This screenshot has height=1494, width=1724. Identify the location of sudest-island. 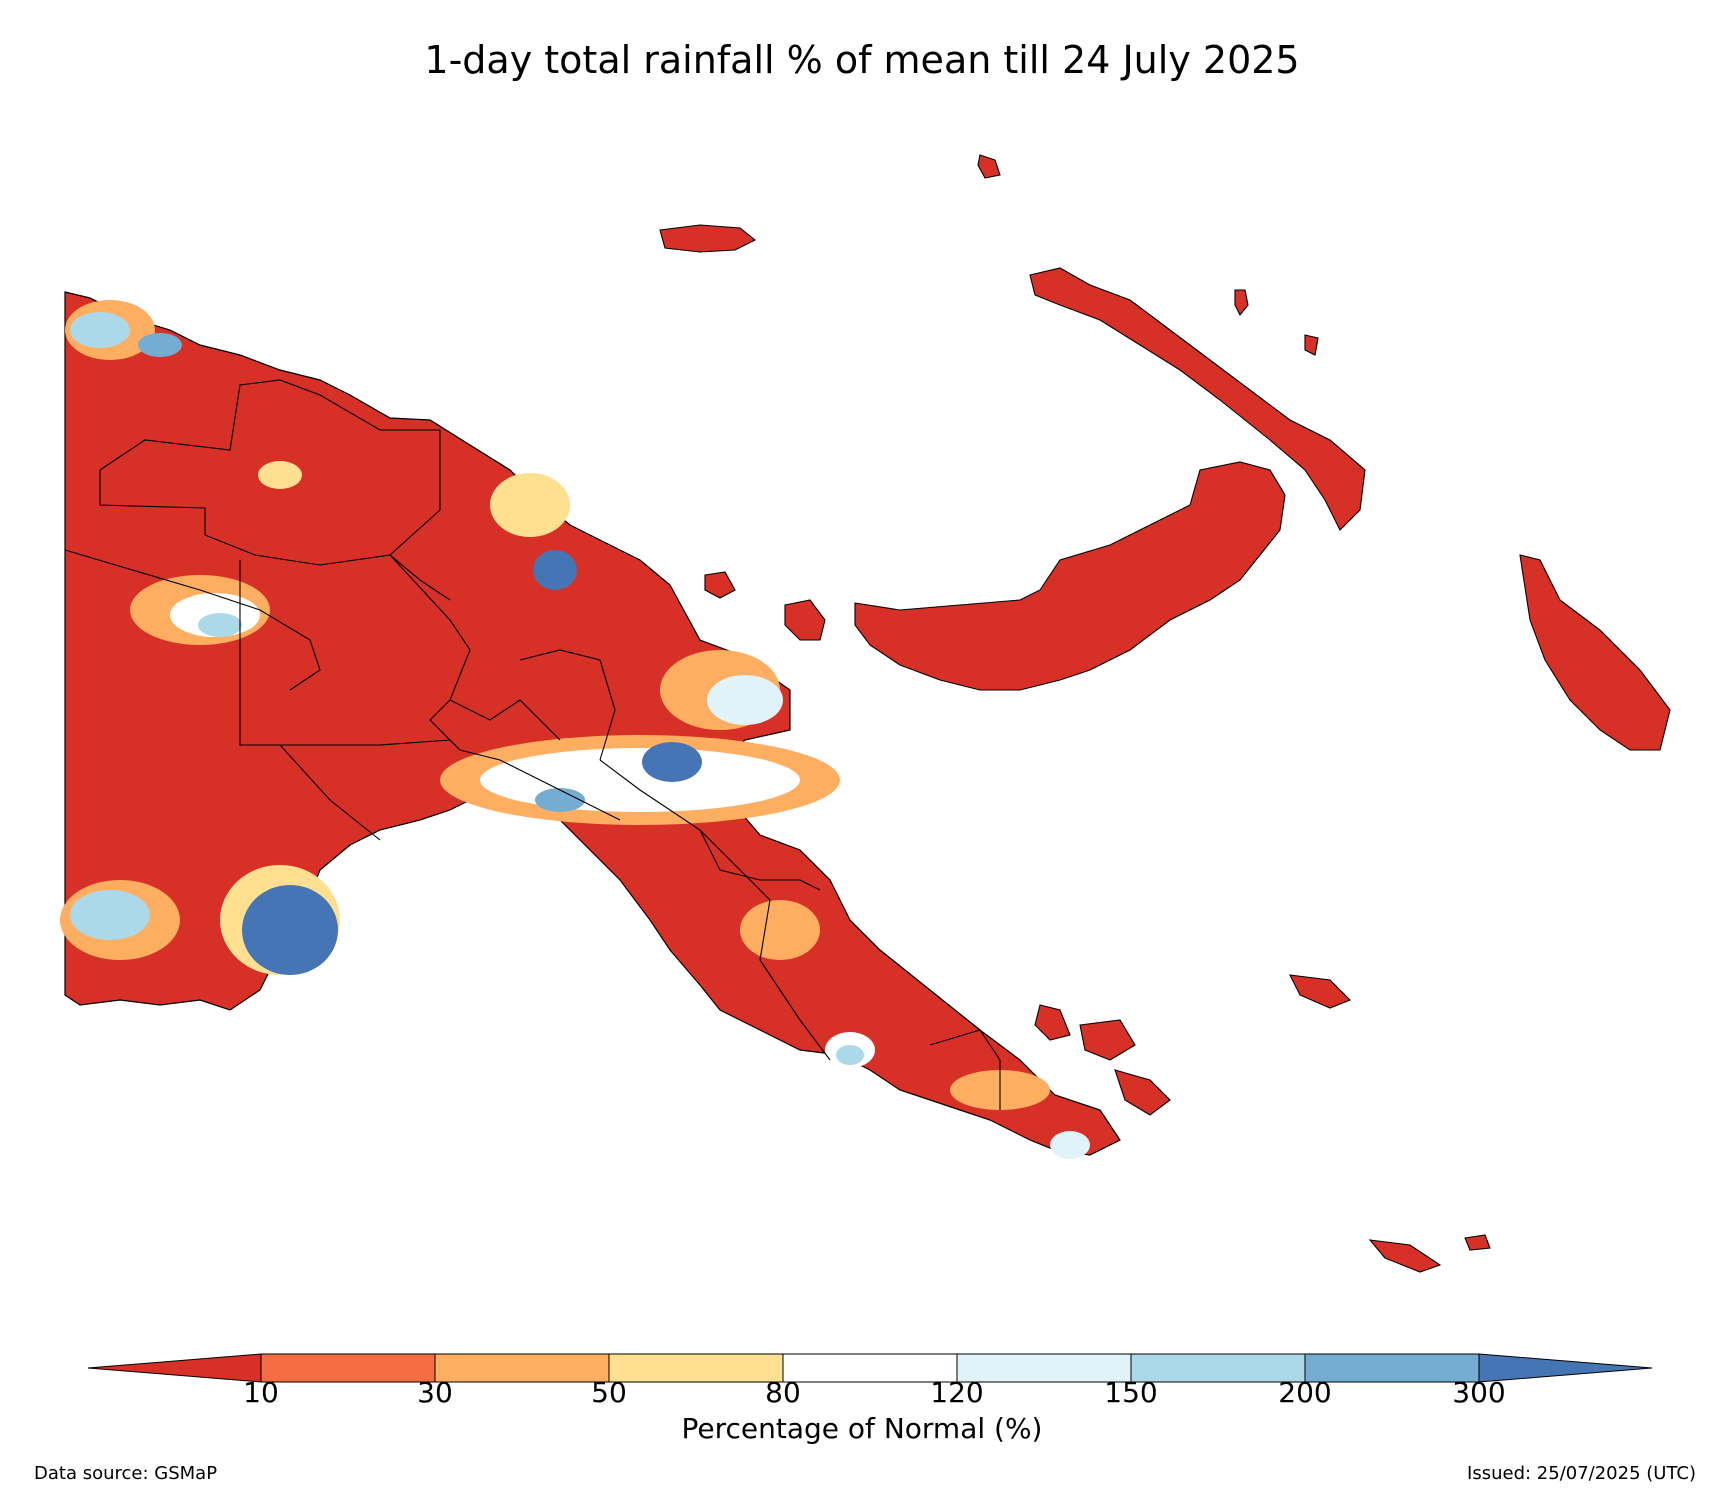
(1477, 1242).